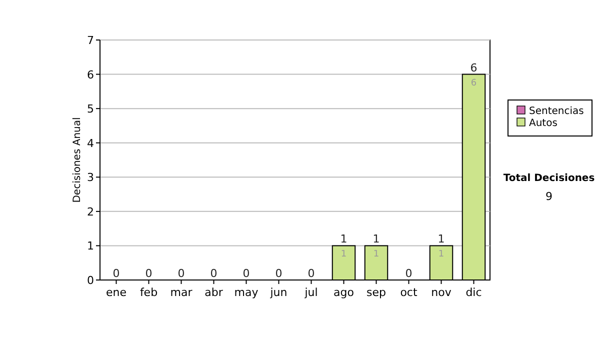 This screenshot has width=600, height=340. Describe the element at coordinates (344, 292) in the screenshot. I see `x-tick-label: ago` at that location.